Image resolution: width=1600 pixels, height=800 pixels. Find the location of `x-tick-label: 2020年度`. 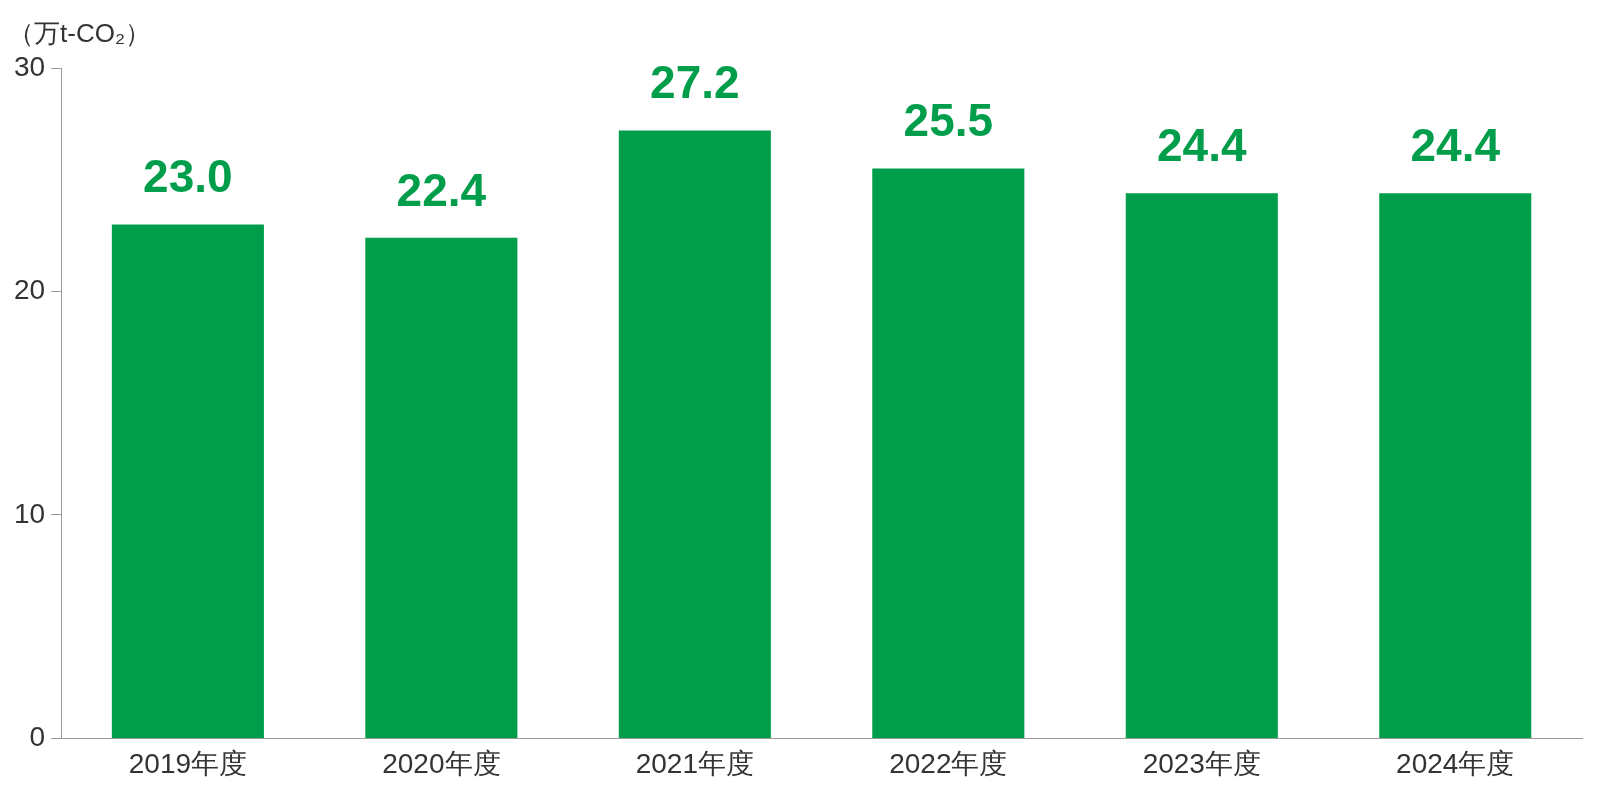

x-tick-label: 2020年度 is located at coordinates (441, 763).